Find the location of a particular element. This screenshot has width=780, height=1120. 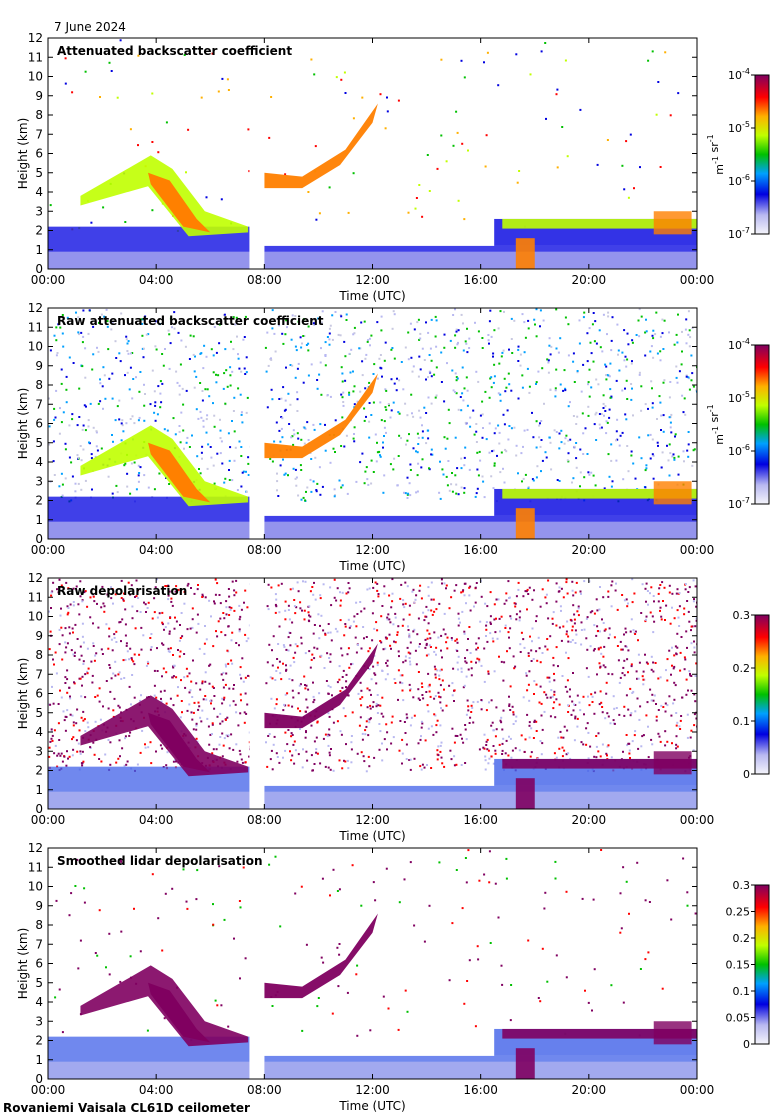

panel-title: Raw attenuated backscatter coefficient is located at coordinates (190, 321).